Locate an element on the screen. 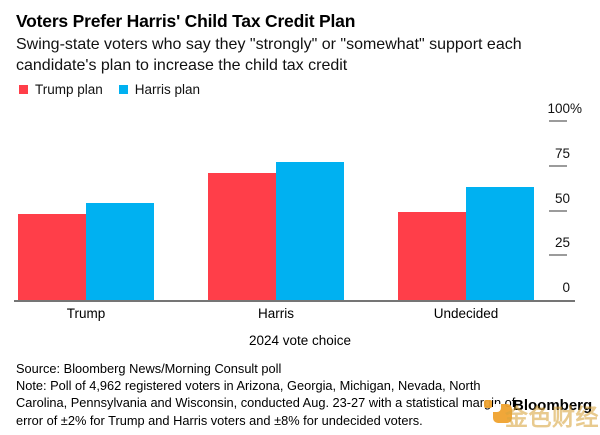  x-axis-labels: Trump Harris Undecided is located at coordinates (276, 313).